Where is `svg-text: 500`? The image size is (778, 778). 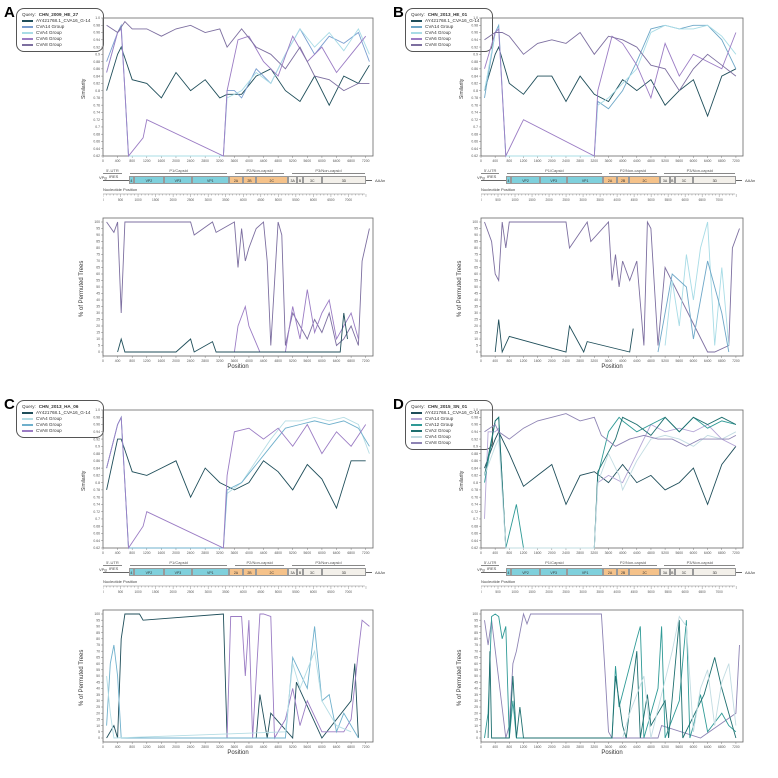 svg-text: 500 is located at coordinates (498, 200).